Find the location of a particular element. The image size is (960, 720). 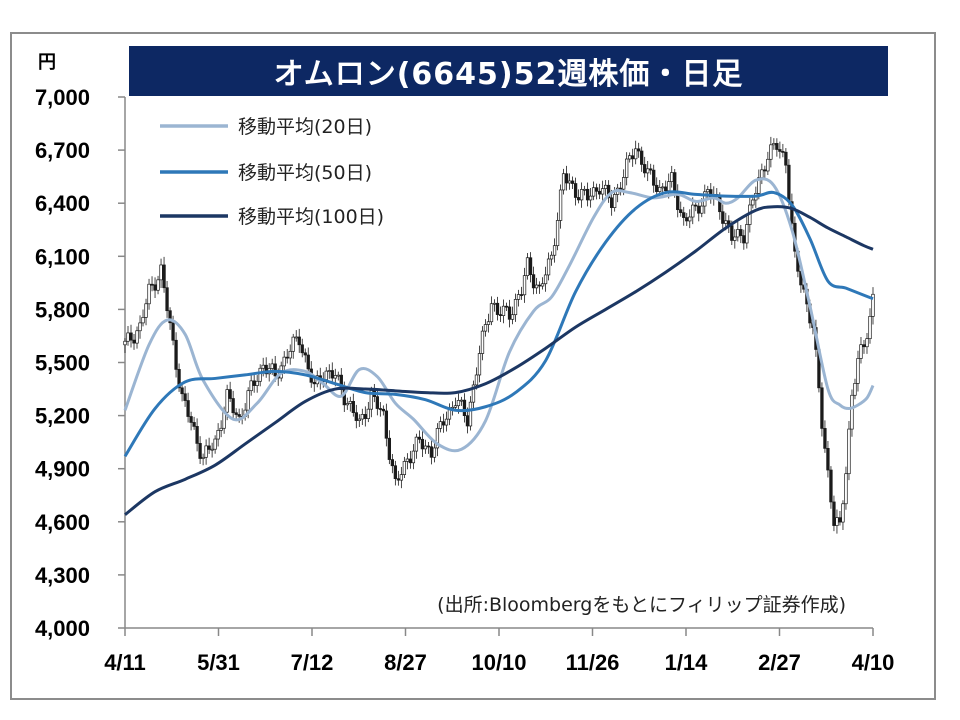

chart-title: オムロン(6645)52週株価・日足 is located at coordinates (508, 71).